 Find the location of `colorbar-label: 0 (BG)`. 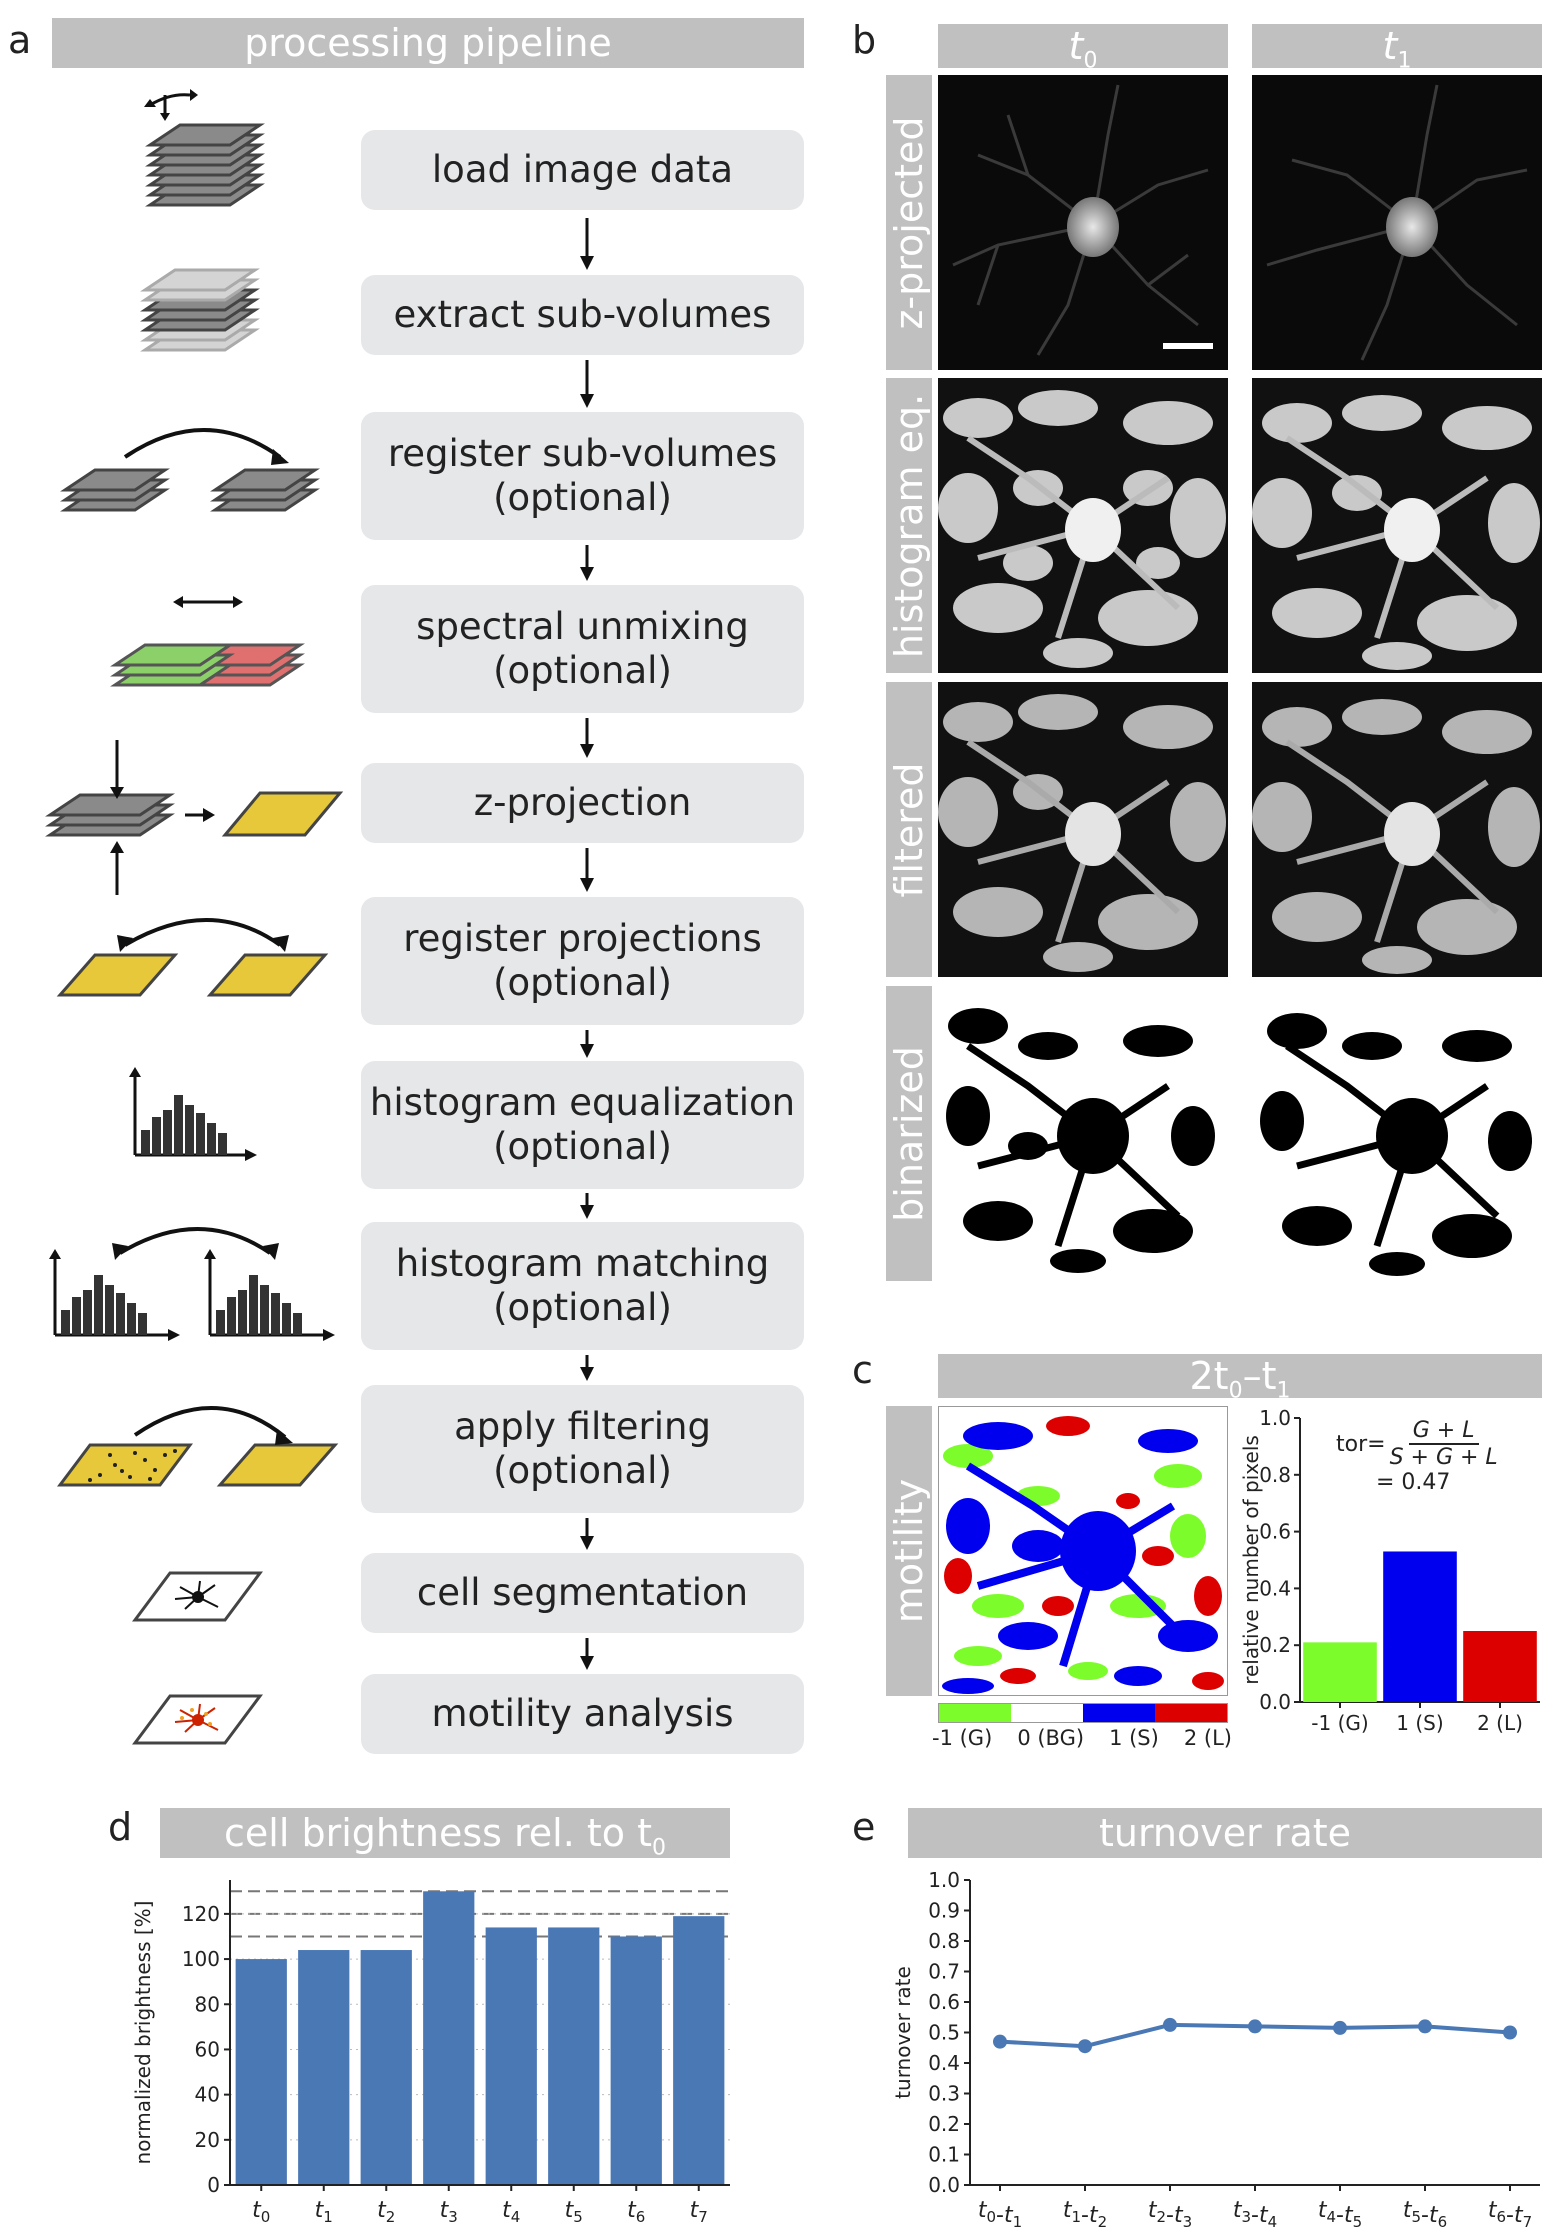

colorbar-label: 0 (BG) is located at coordinates (1051, 1738).